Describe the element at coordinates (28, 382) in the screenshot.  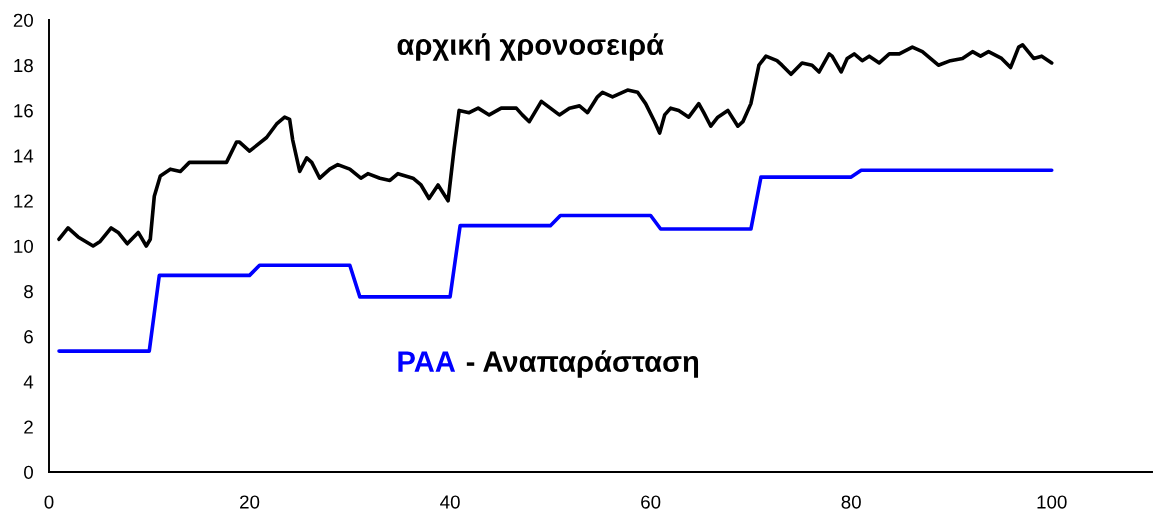
I see `y-tick-label: 4` at that location.